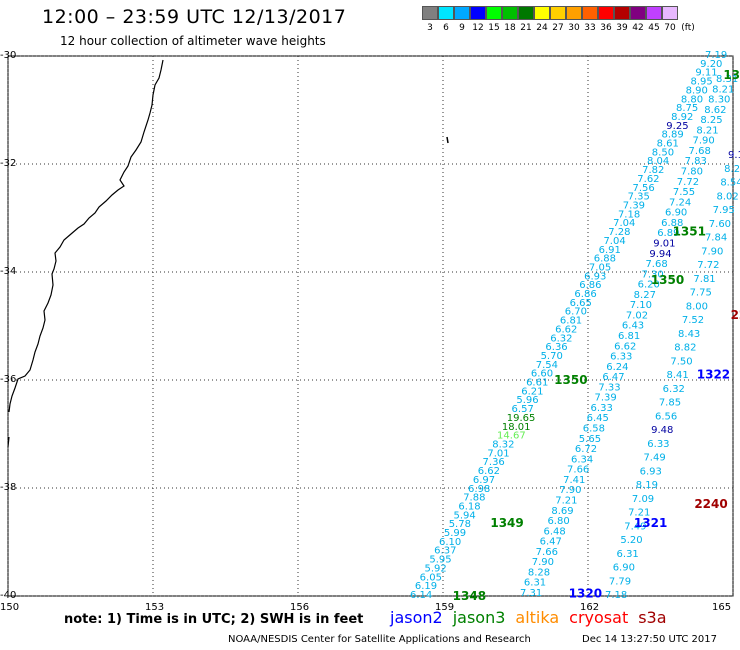 The width and height of the screenshot is (740, 650). Describe the element at coordinates (724, 210) in the screenshot. I see `swh-value: 7.95` at that location.